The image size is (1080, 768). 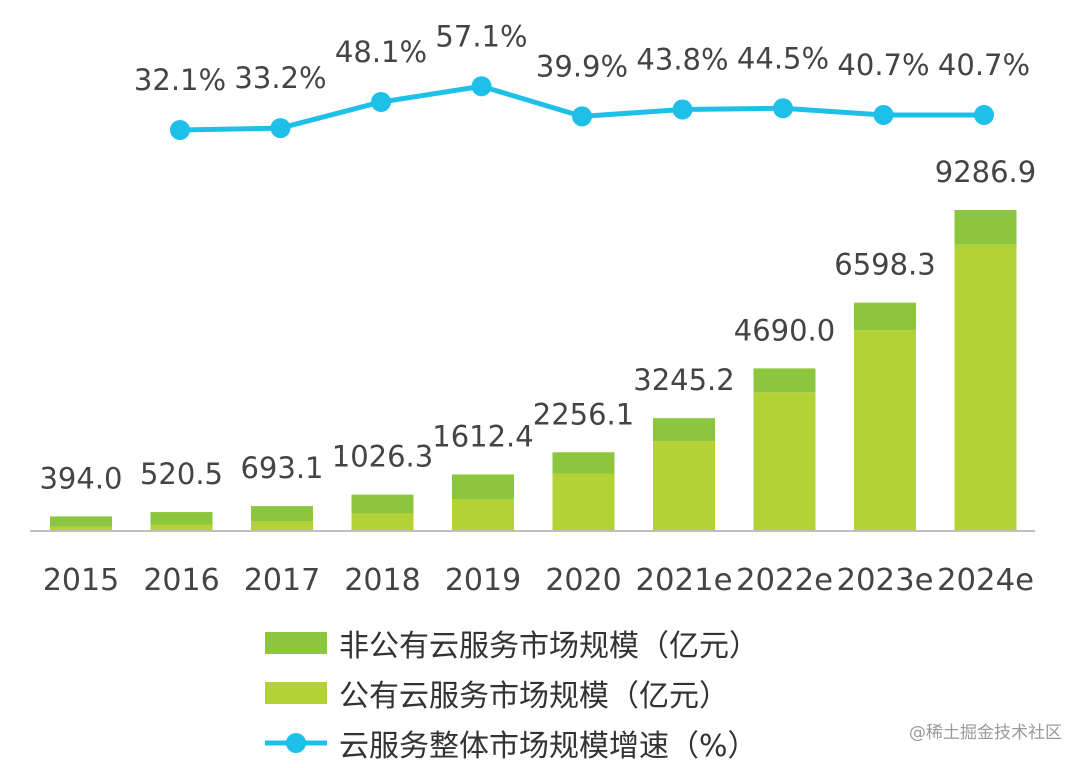 What do you see at coordinates (682, 109) in the screenshot?
I see `growth-point-2021e` at bounding box center [682, 109].